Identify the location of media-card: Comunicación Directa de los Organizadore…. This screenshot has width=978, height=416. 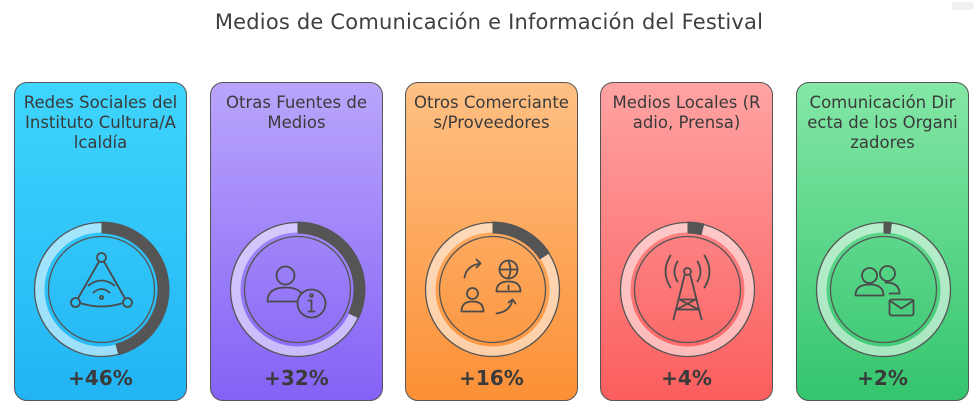
(882, 241).